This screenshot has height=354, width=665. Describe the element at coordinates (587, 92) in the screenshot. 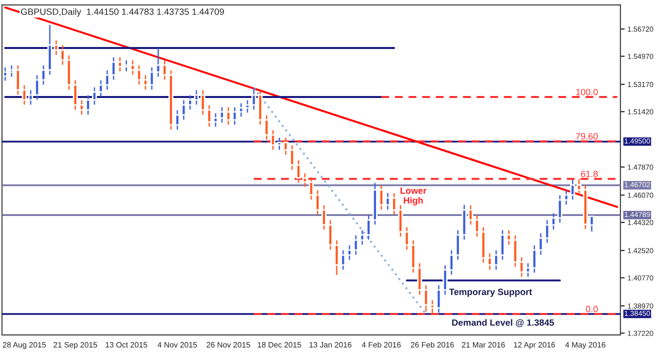

I see `series-label: 100.0` at that location.